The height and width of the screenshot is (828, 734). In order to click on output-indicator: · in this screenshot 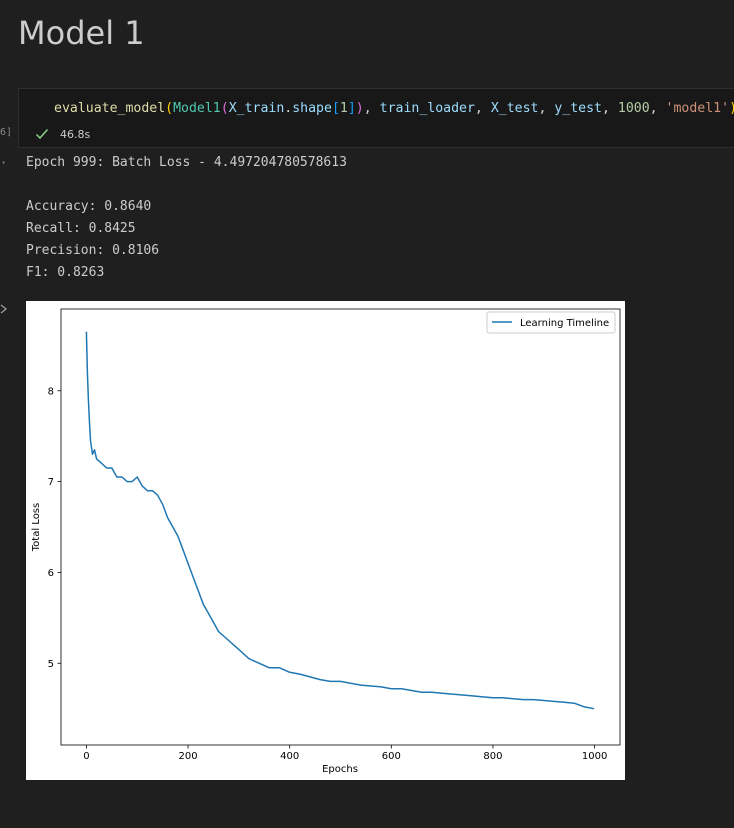, I will do `click(4, 163)`.